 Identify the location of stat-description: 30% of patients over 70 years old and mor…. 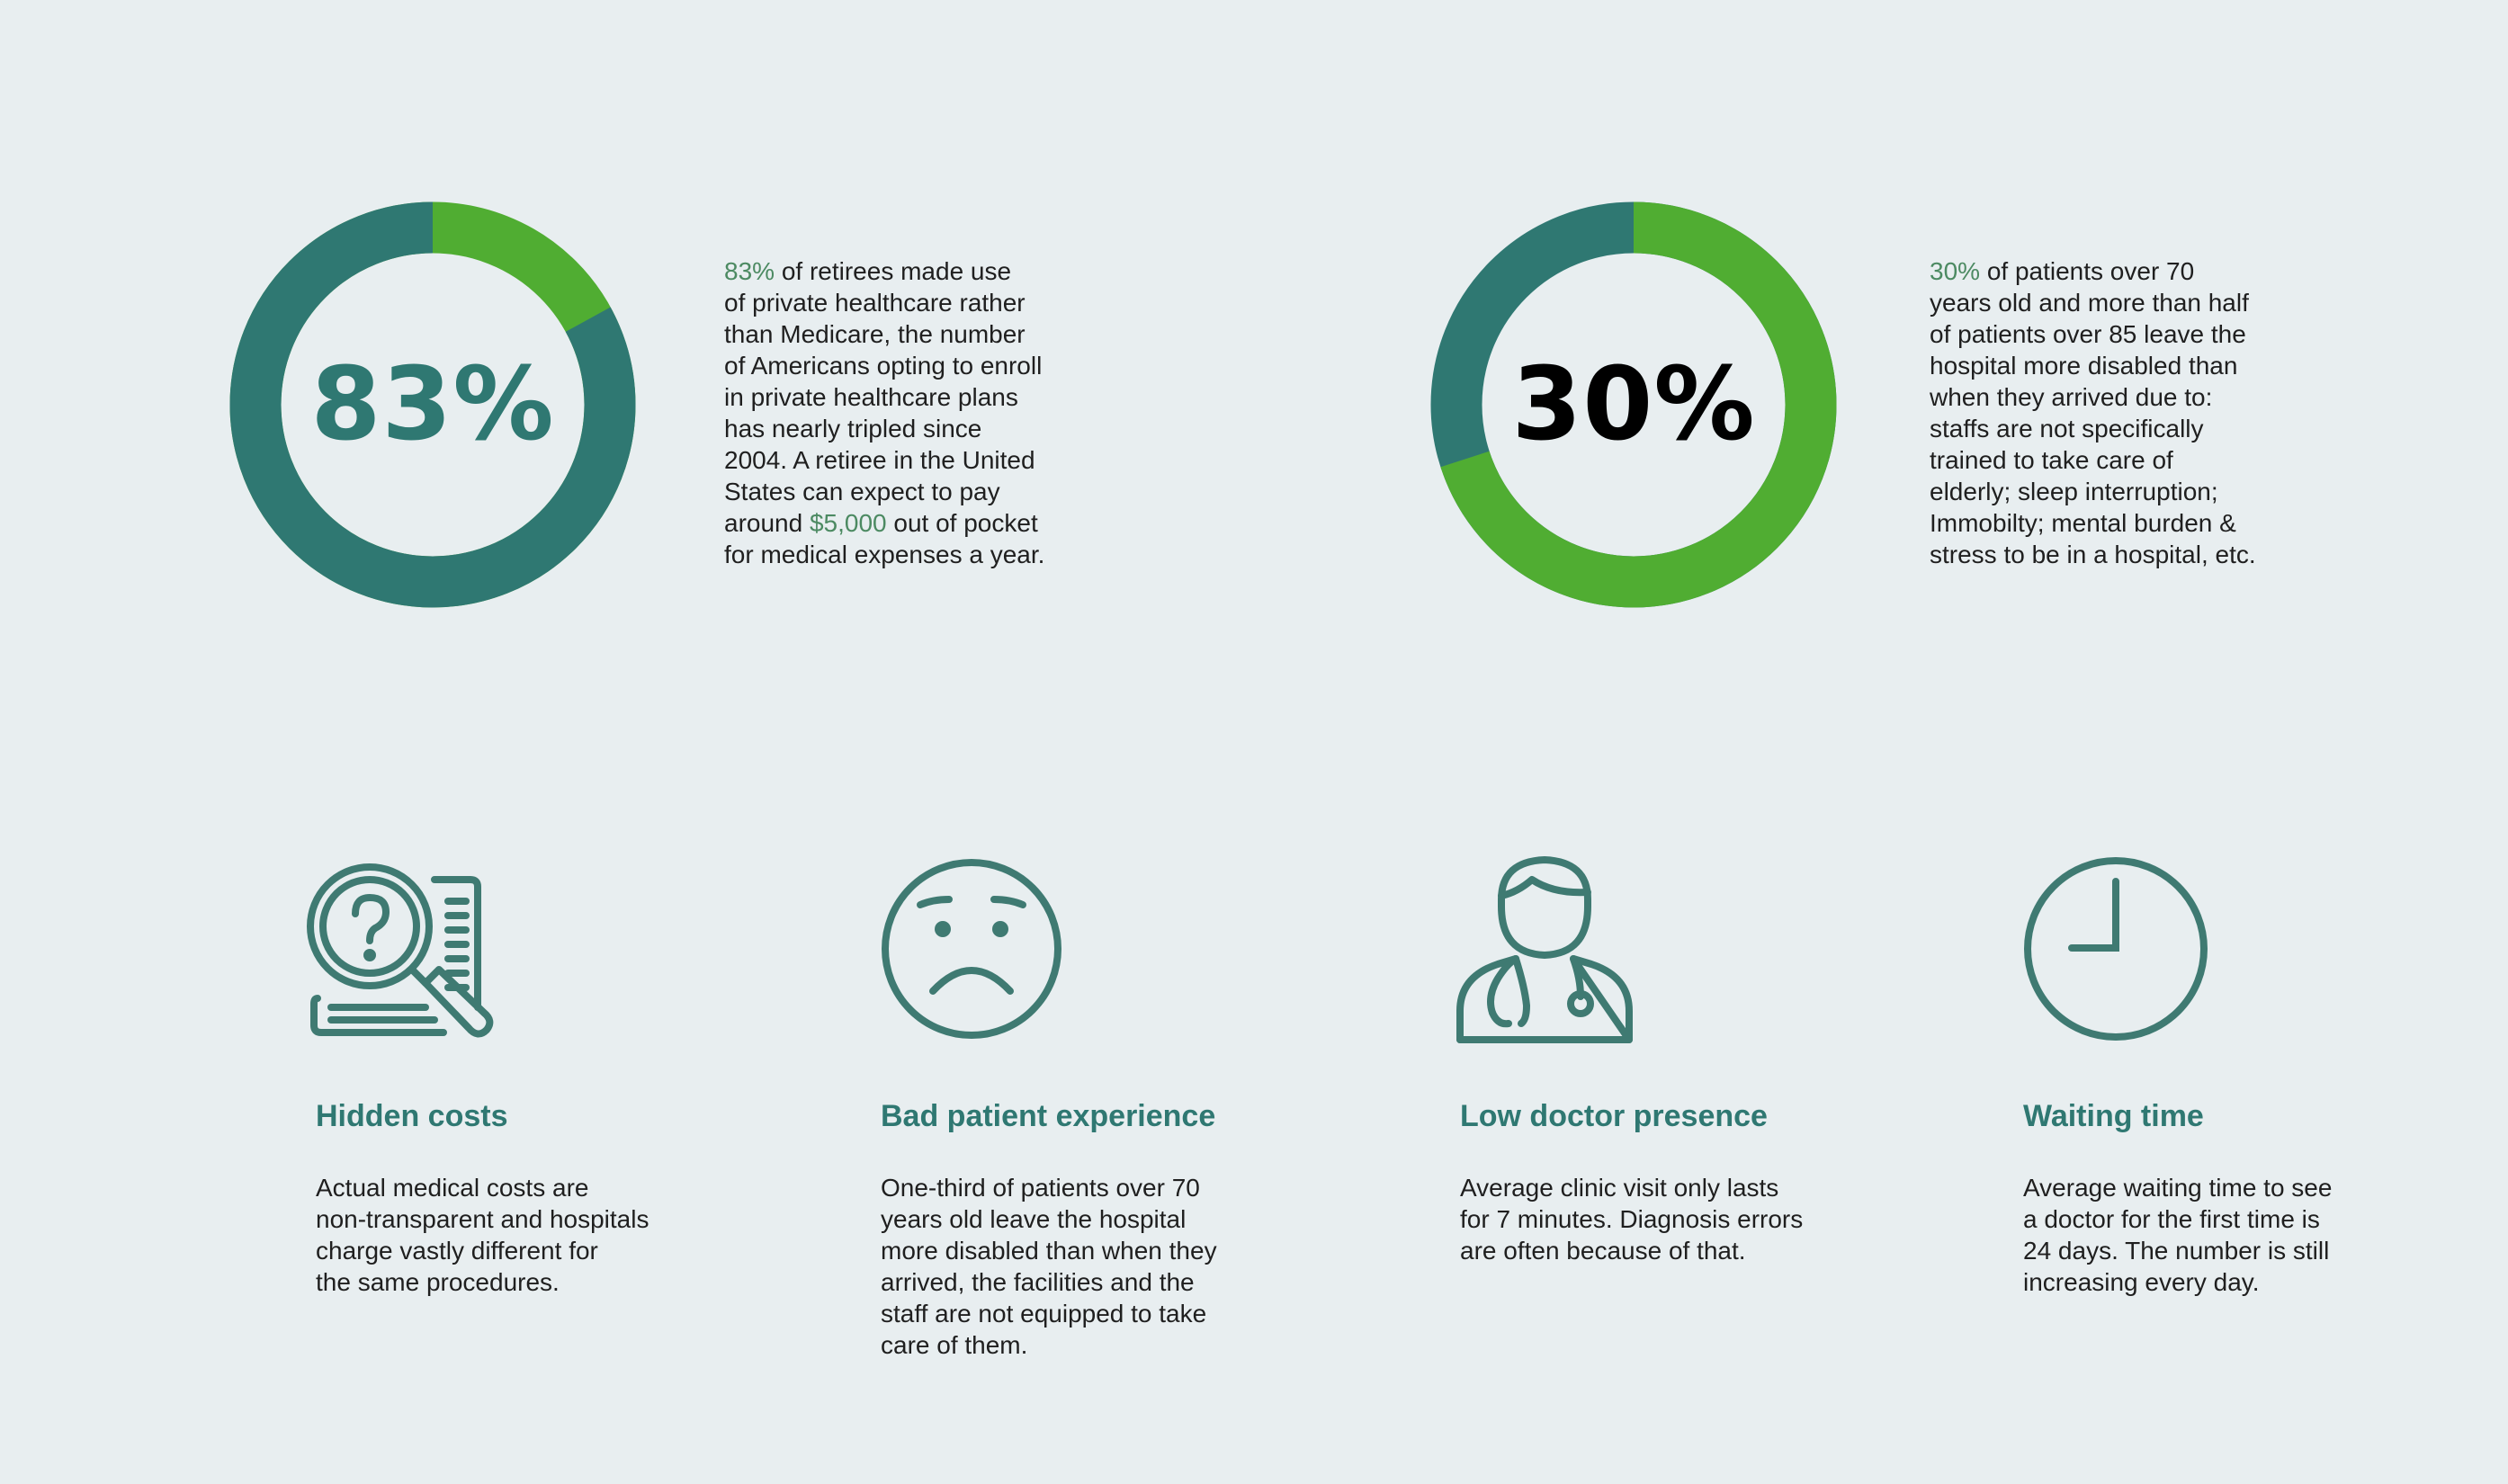
(2093, 412).